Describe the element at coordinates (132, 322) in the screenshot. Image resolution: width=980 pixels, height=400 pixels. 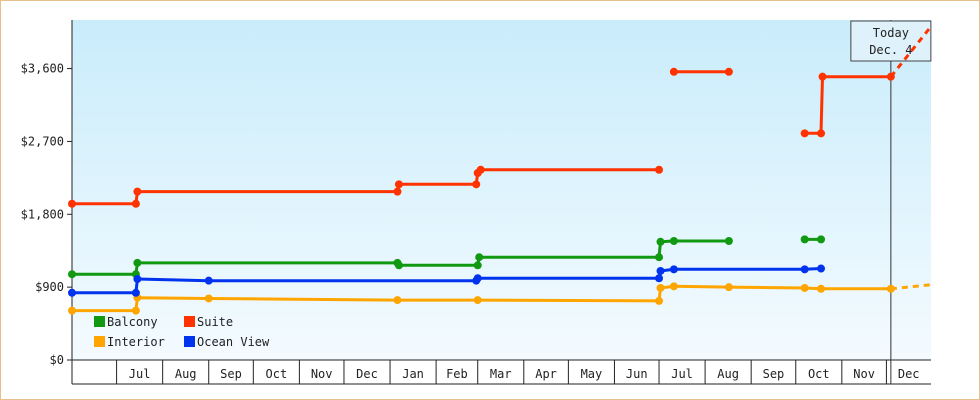
I see `legend-label: Balcony` at that location.